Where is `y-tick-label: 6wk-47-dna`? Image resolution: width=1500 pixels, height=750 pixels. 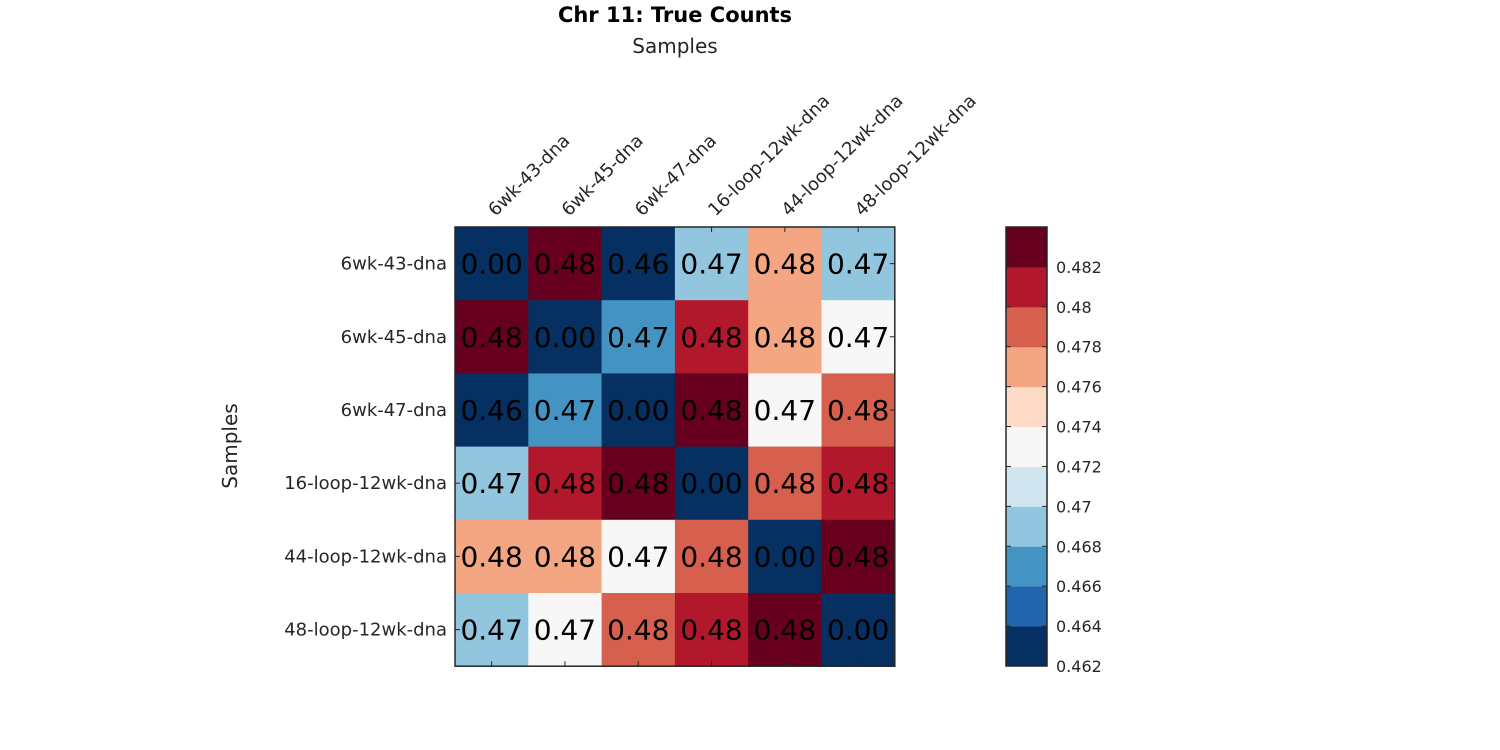 y-tick-label: 6wk-47-dna is located at coordinates (394, 410).